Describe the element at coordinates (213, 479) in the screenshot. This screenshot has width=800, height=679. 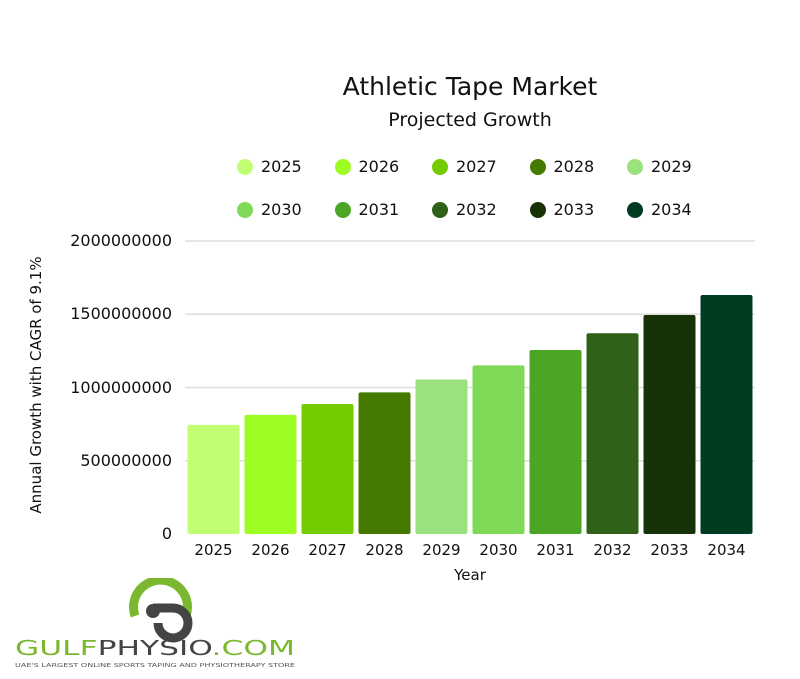
I see `bar-2025` at that location.